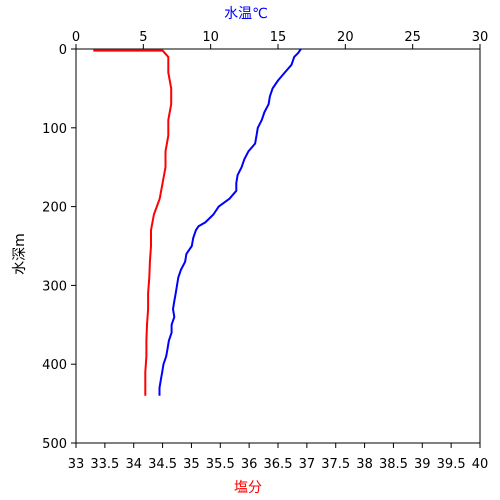 The width and height of the screenshot is (500, 500). What do you see at coordinates (162, 464) in the screenshot?
I see `bottom-tick-label: 34.5` at bounding box center [162, 464].